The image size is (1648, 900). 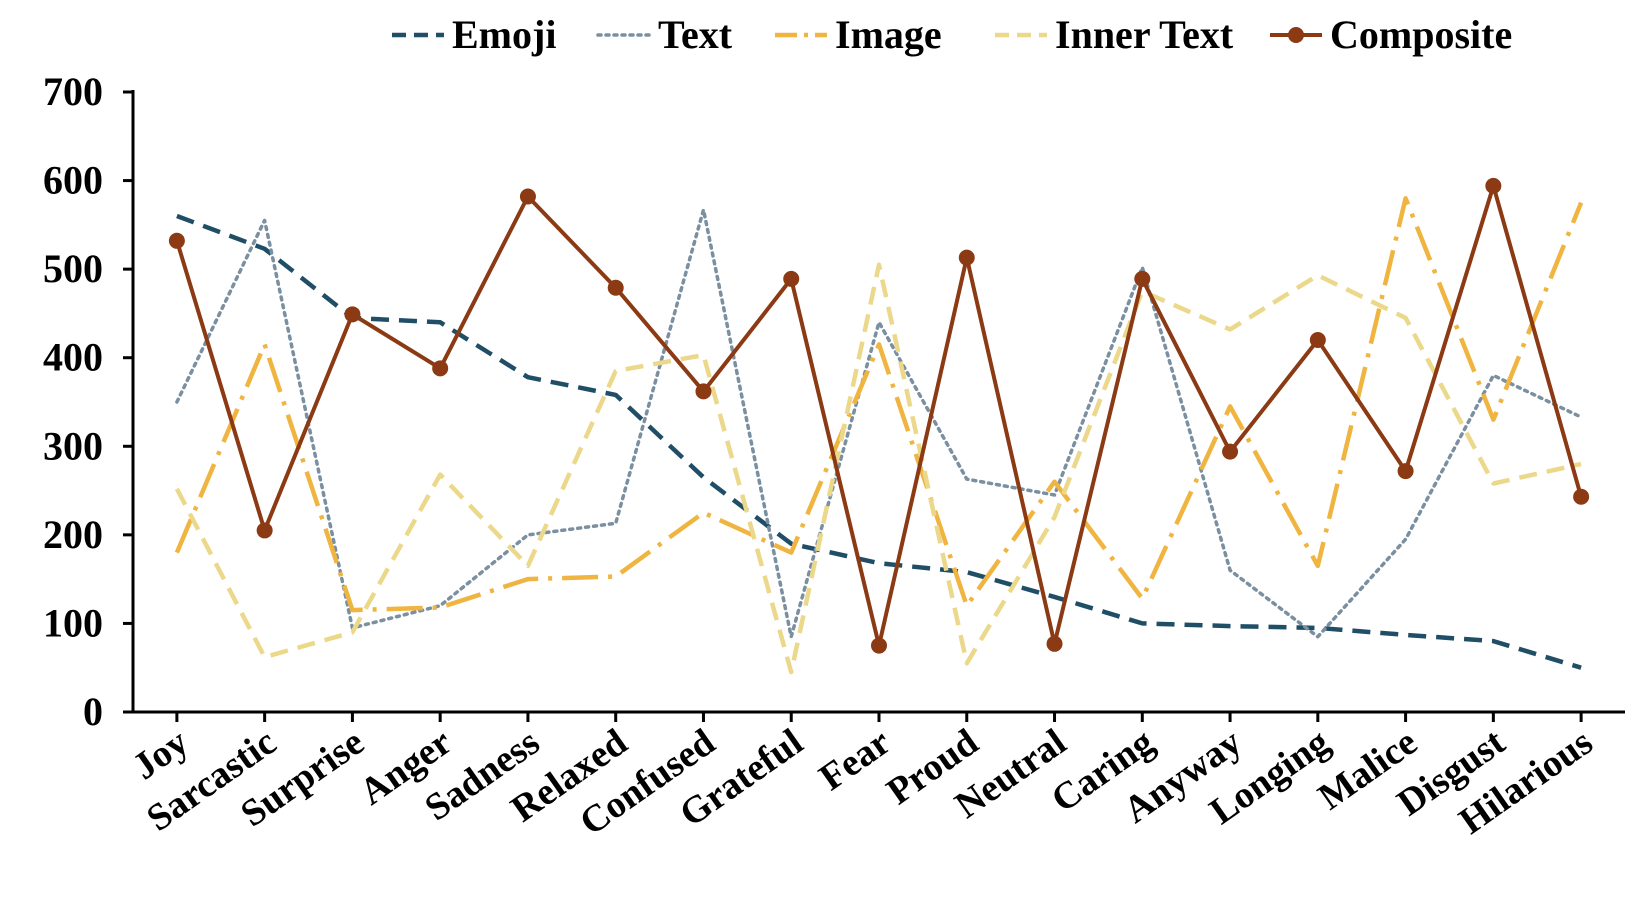 I want to click on legend-entry: Composite, so click(x=1391, y=34).